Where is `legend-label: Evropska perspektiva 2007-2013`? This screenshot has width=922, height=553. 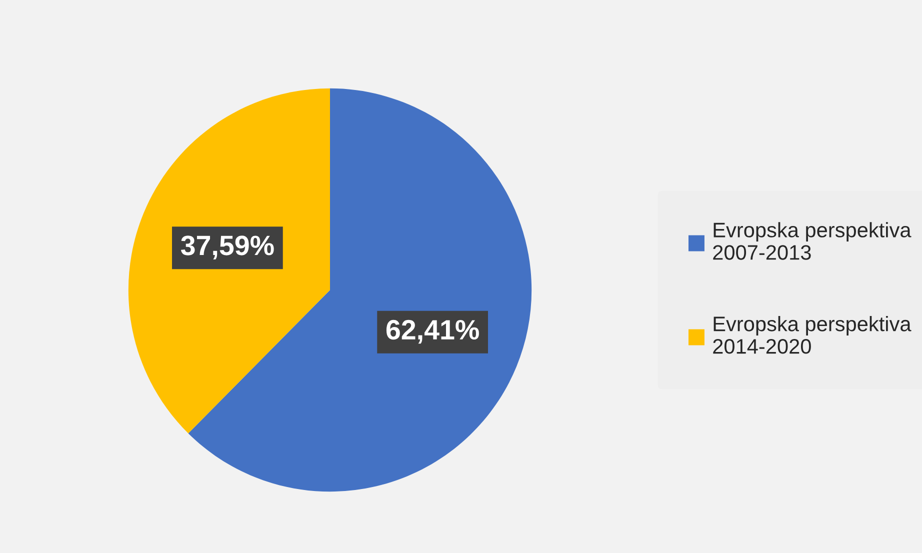 legend-label: Evropska perspektiva 2007-2013 is located at coordinates (812, 241).